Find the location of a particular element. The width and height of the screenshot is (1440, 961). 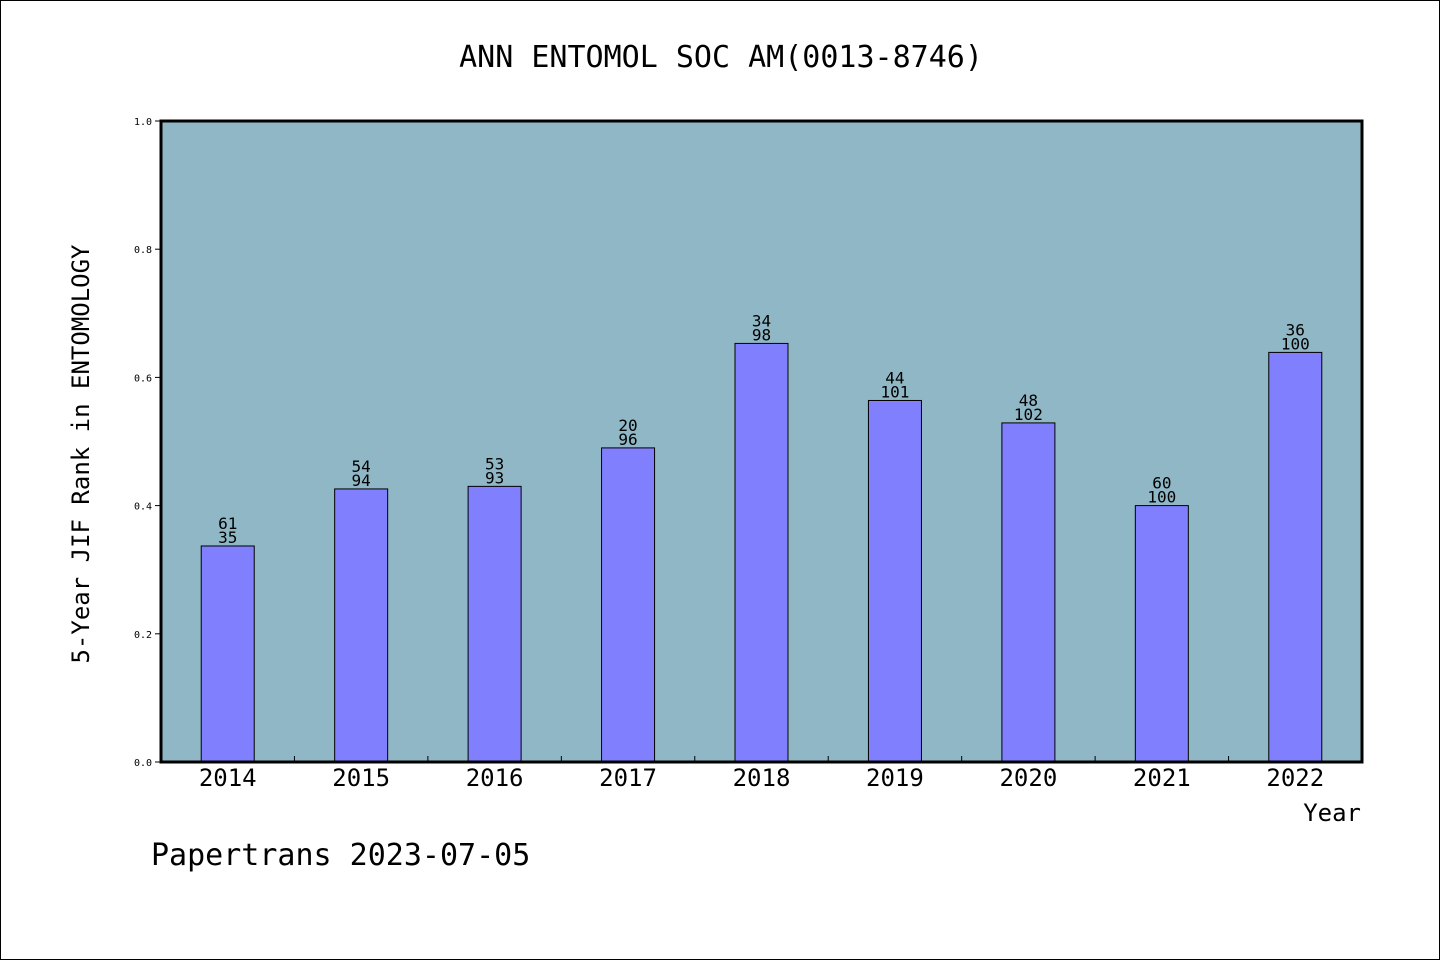

bar-2021 is located at coordinates (1161, 634).